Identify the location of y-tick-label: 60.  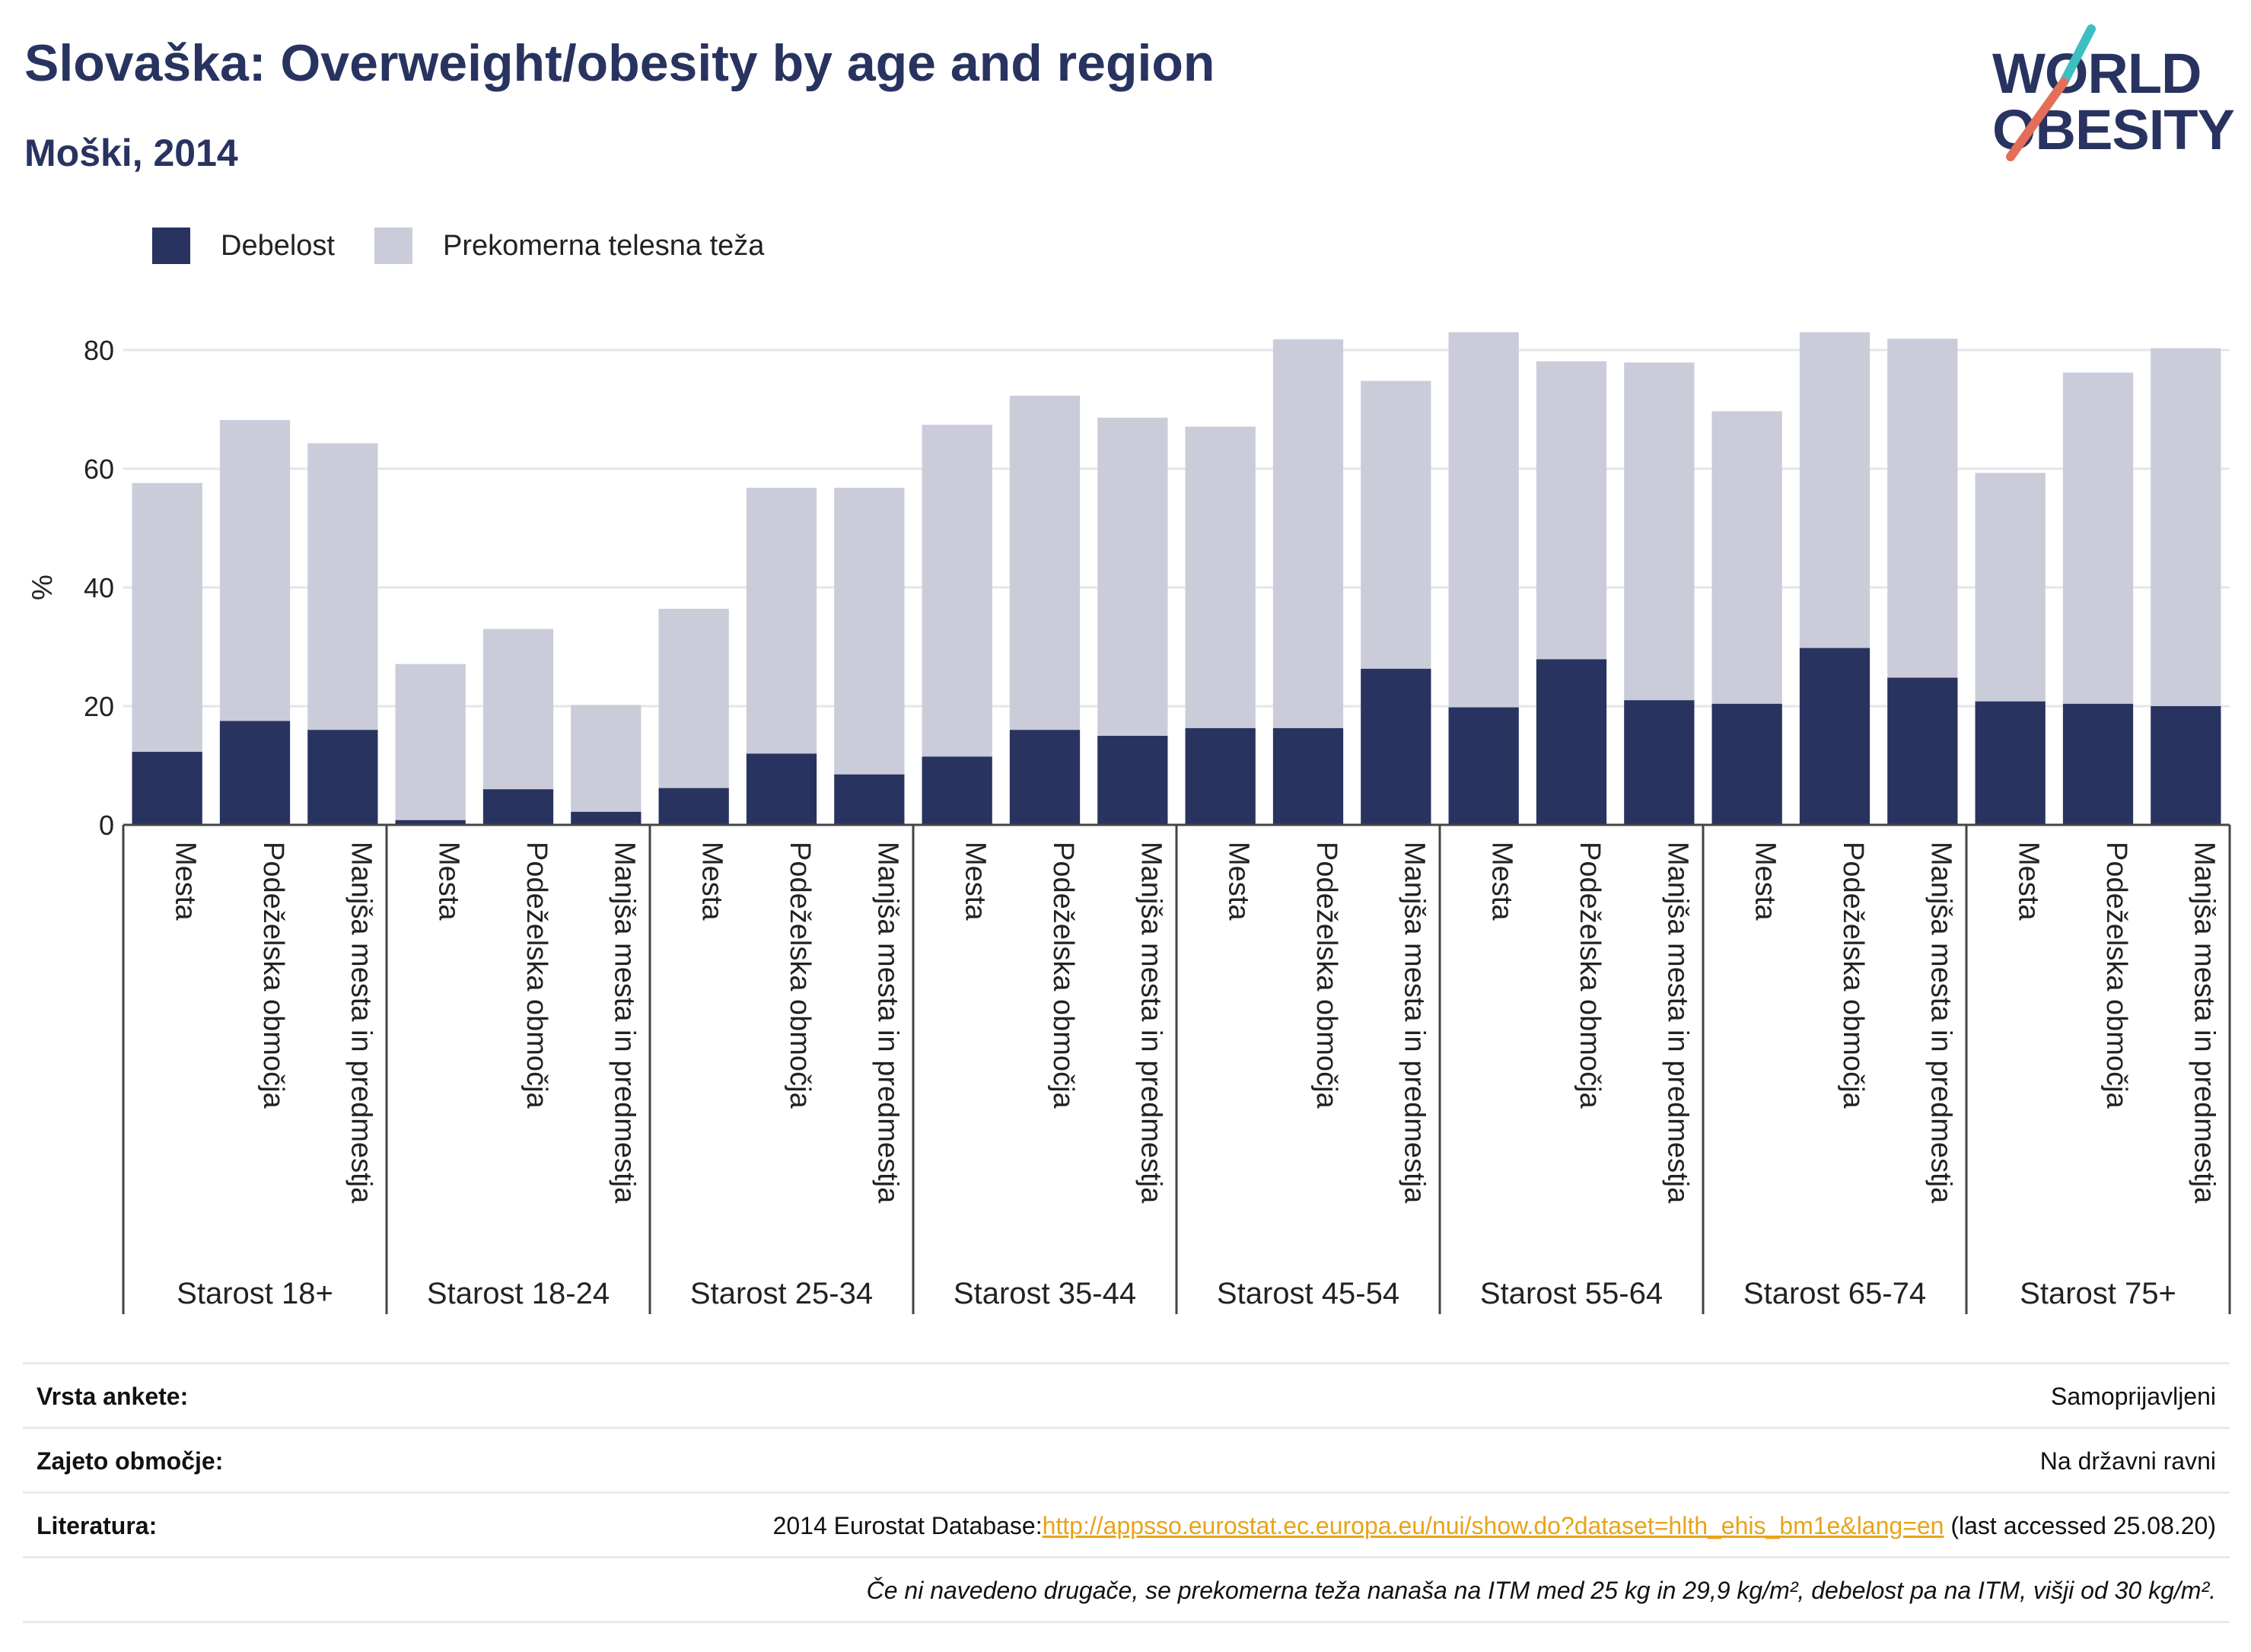
(99, 469).